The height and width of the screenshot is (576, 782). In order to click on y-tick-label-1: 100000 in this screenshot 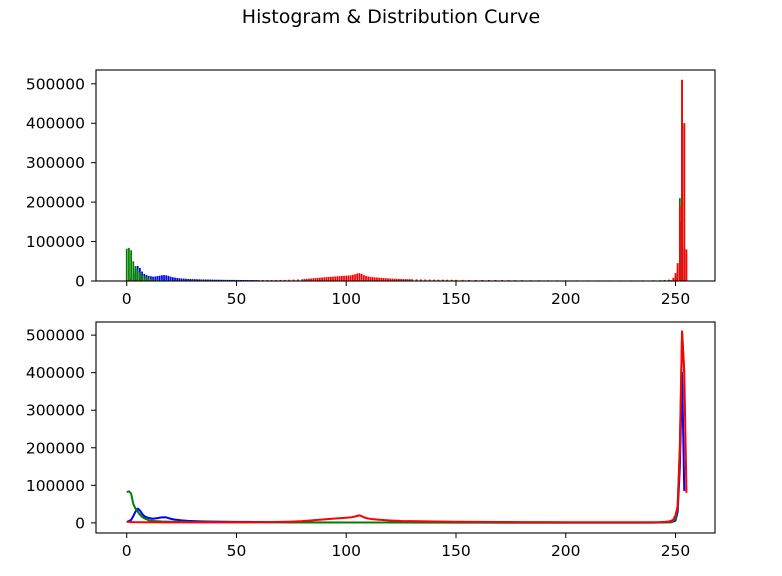, I will do `click(55, 486)`.